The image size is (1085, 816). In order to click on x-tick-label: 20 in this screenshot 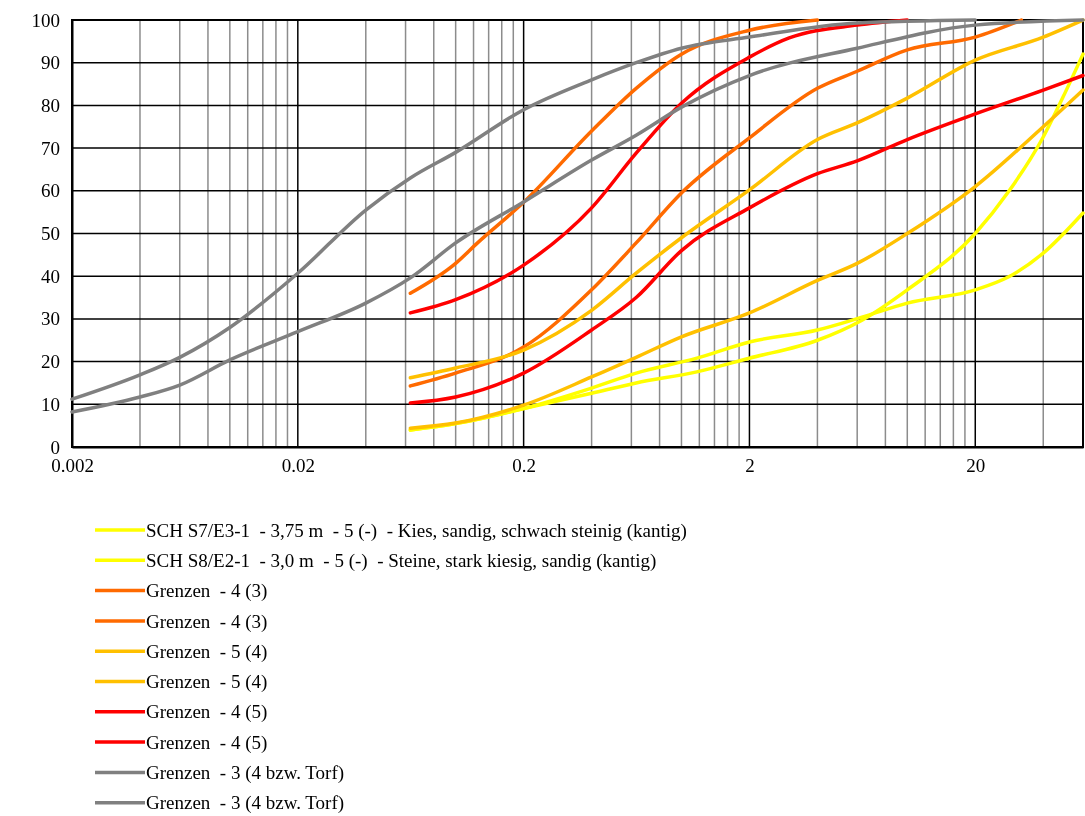, I will do `click(976, 466)`.